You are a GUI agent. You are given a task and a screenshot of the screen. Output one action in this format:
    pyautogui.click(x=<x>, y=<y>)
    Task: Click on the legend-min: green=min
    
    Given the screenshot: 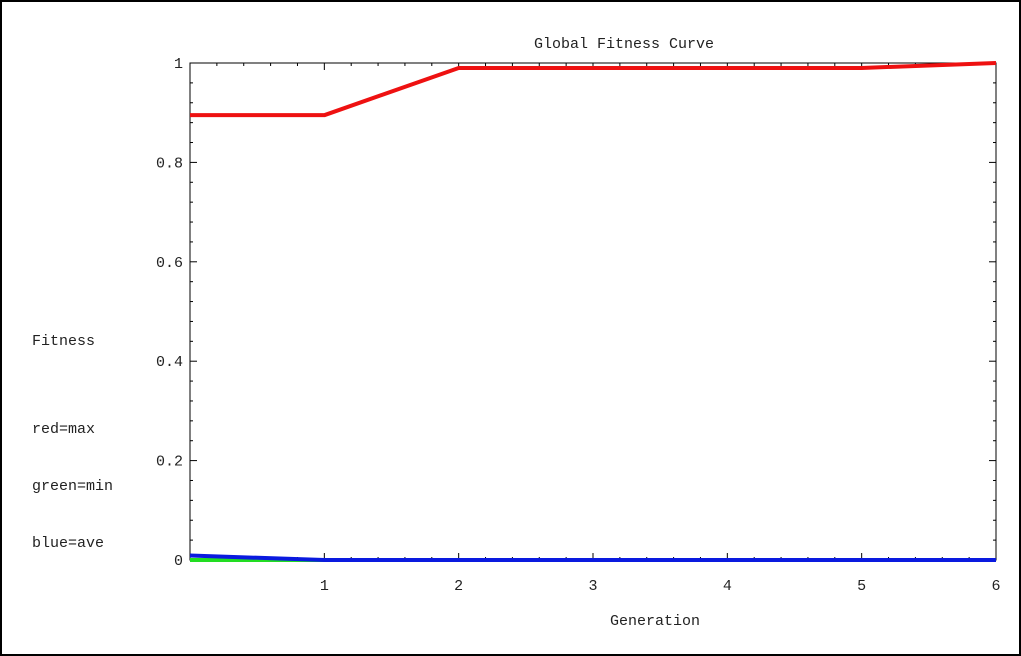 What is the action you would take?
    pyautogui.click(x=73, y=486)
    